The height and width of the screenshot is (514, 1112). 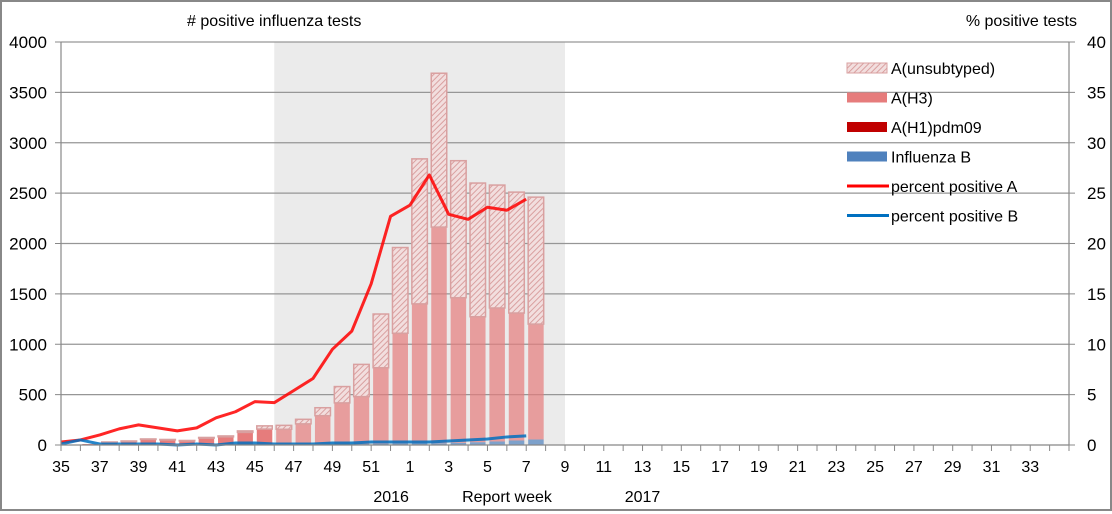 What do you see at coordinates (33, 395) in the screenshot?
I see `y-tick-label: 500` at bounding box center [33, 395].